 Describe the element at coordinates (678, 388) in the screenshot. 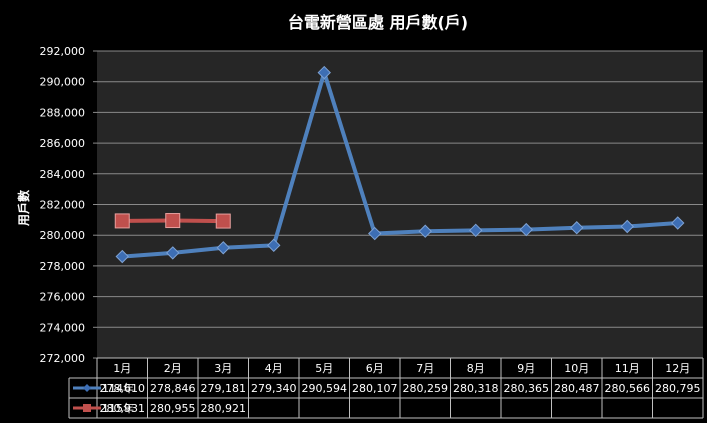

I see `data-label: 280,795` at that location.